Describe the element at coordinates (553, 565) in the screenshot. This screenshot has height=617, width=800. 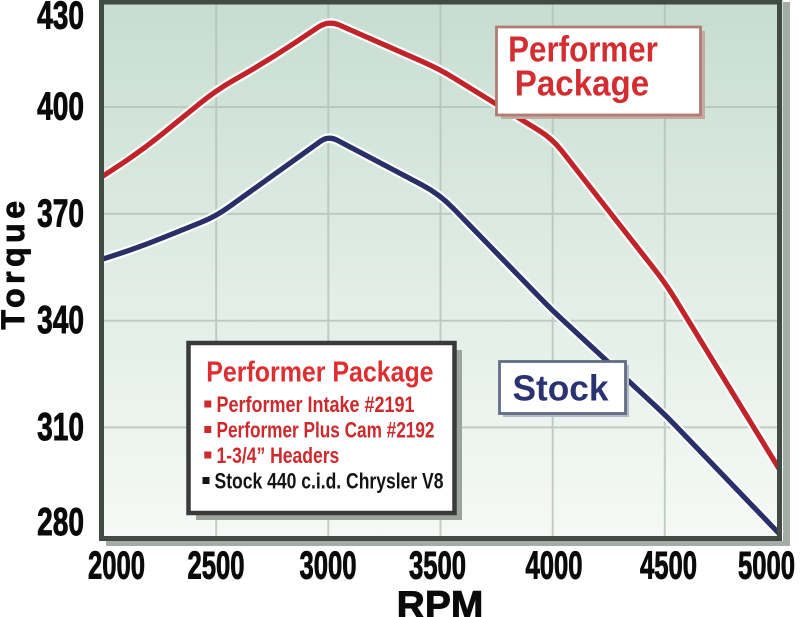
I see `svg-text: 4000` at that location.